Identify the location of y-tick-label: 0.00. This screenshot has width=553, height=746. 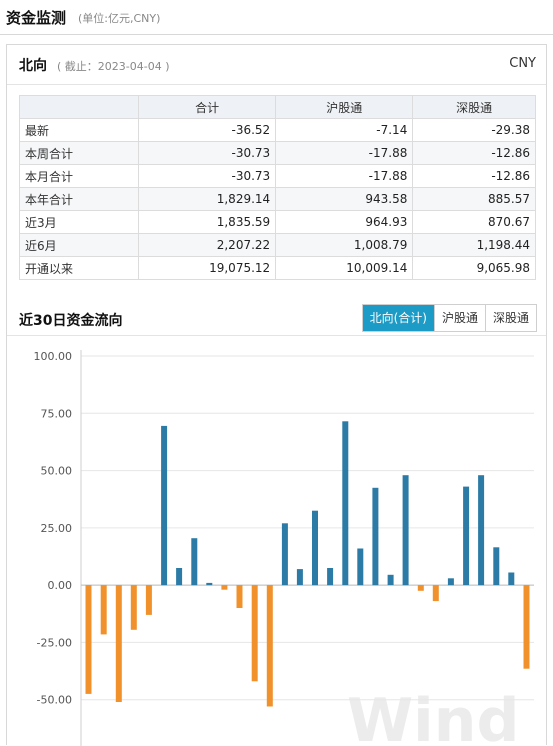
(60, 585).